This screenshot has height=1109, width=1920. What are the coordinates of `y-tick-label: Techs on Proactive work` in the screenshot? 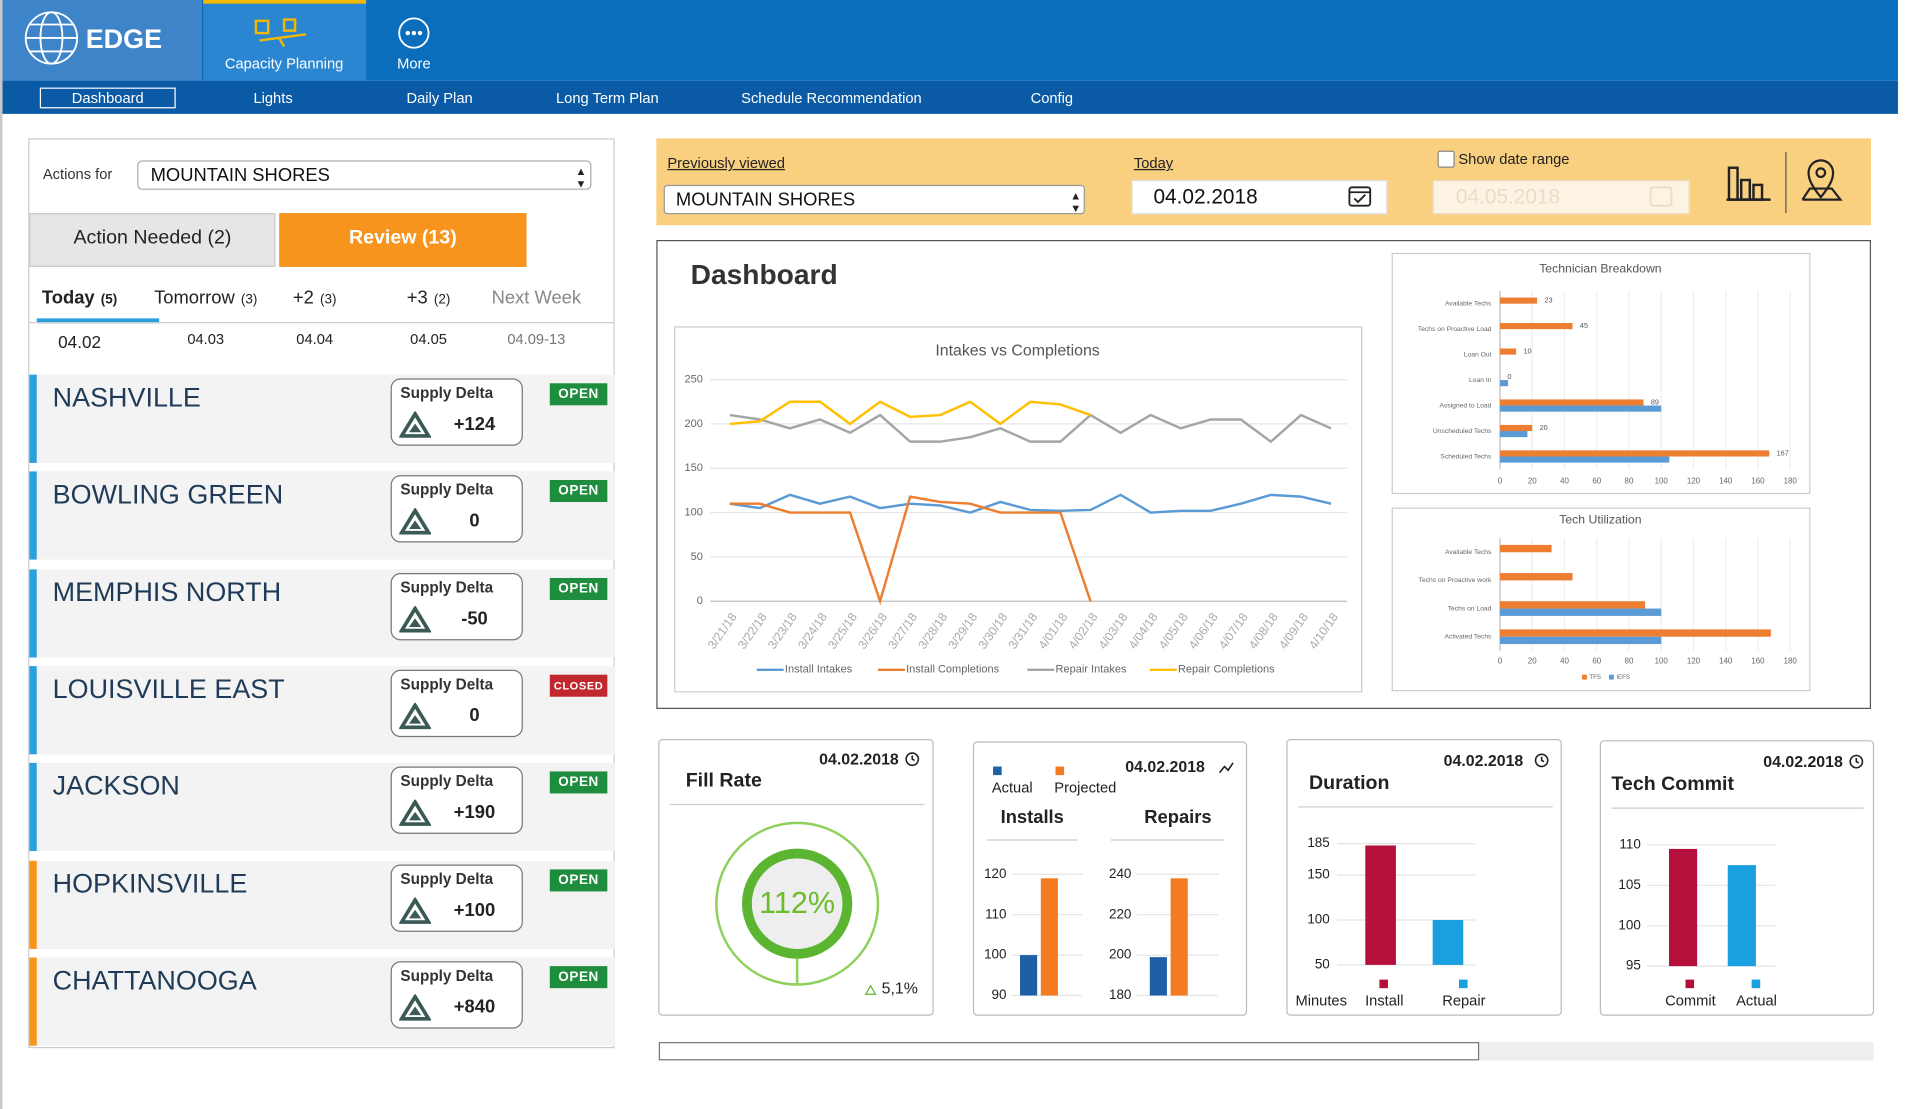 It's located at (1455, 580).